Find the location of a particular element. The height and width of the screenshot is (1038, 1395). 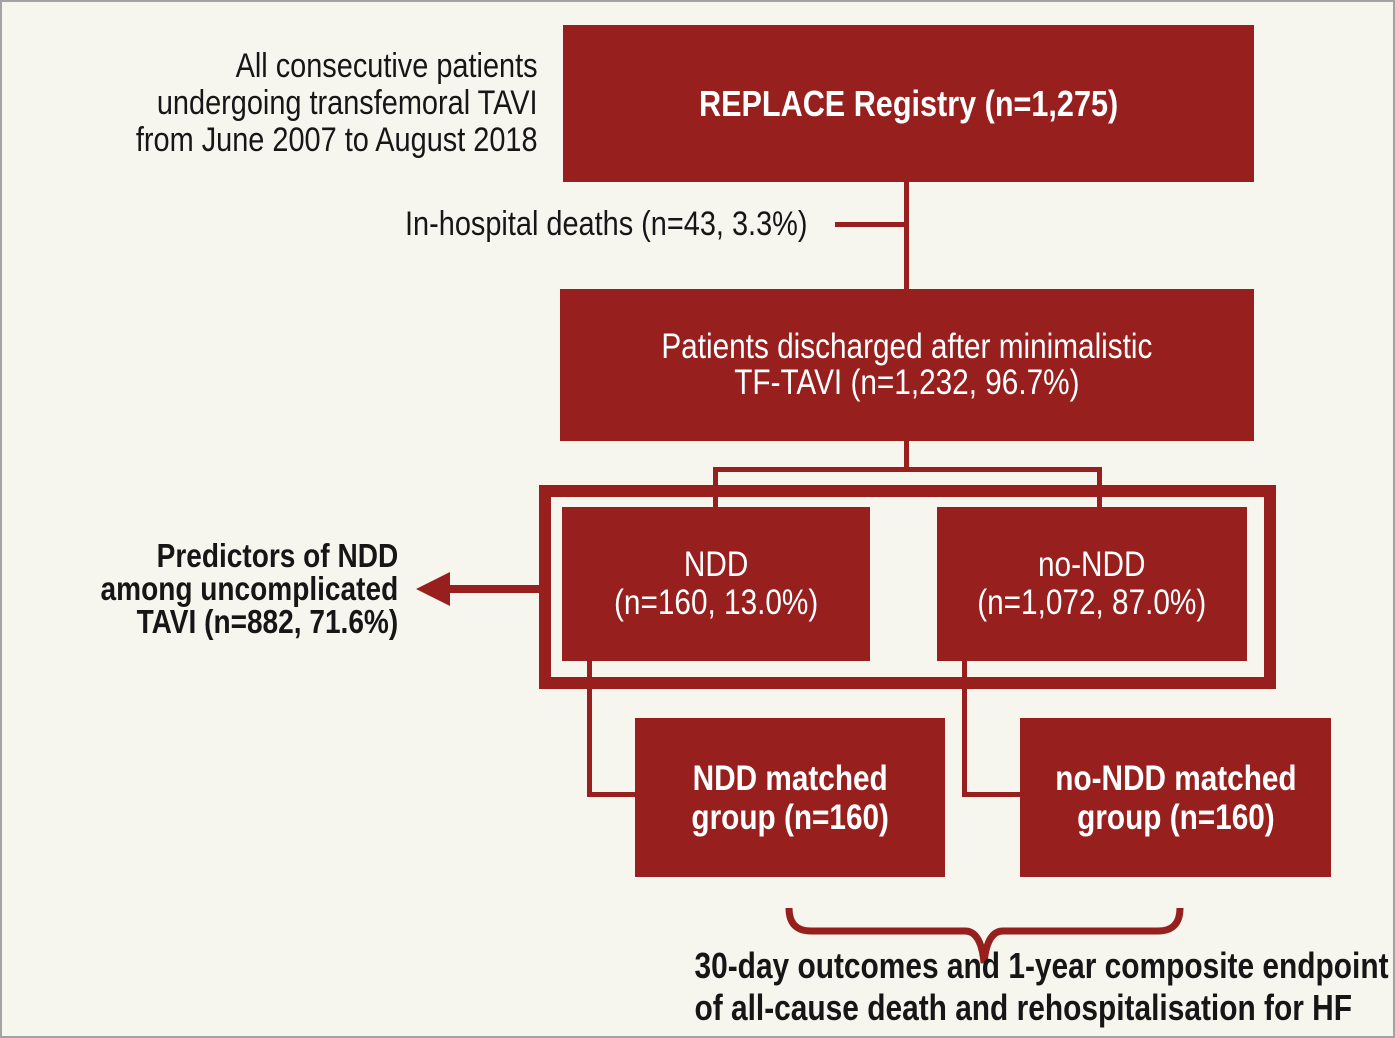

no-ndd-box-line: no-NDD is located at coordinates (1092, 564).